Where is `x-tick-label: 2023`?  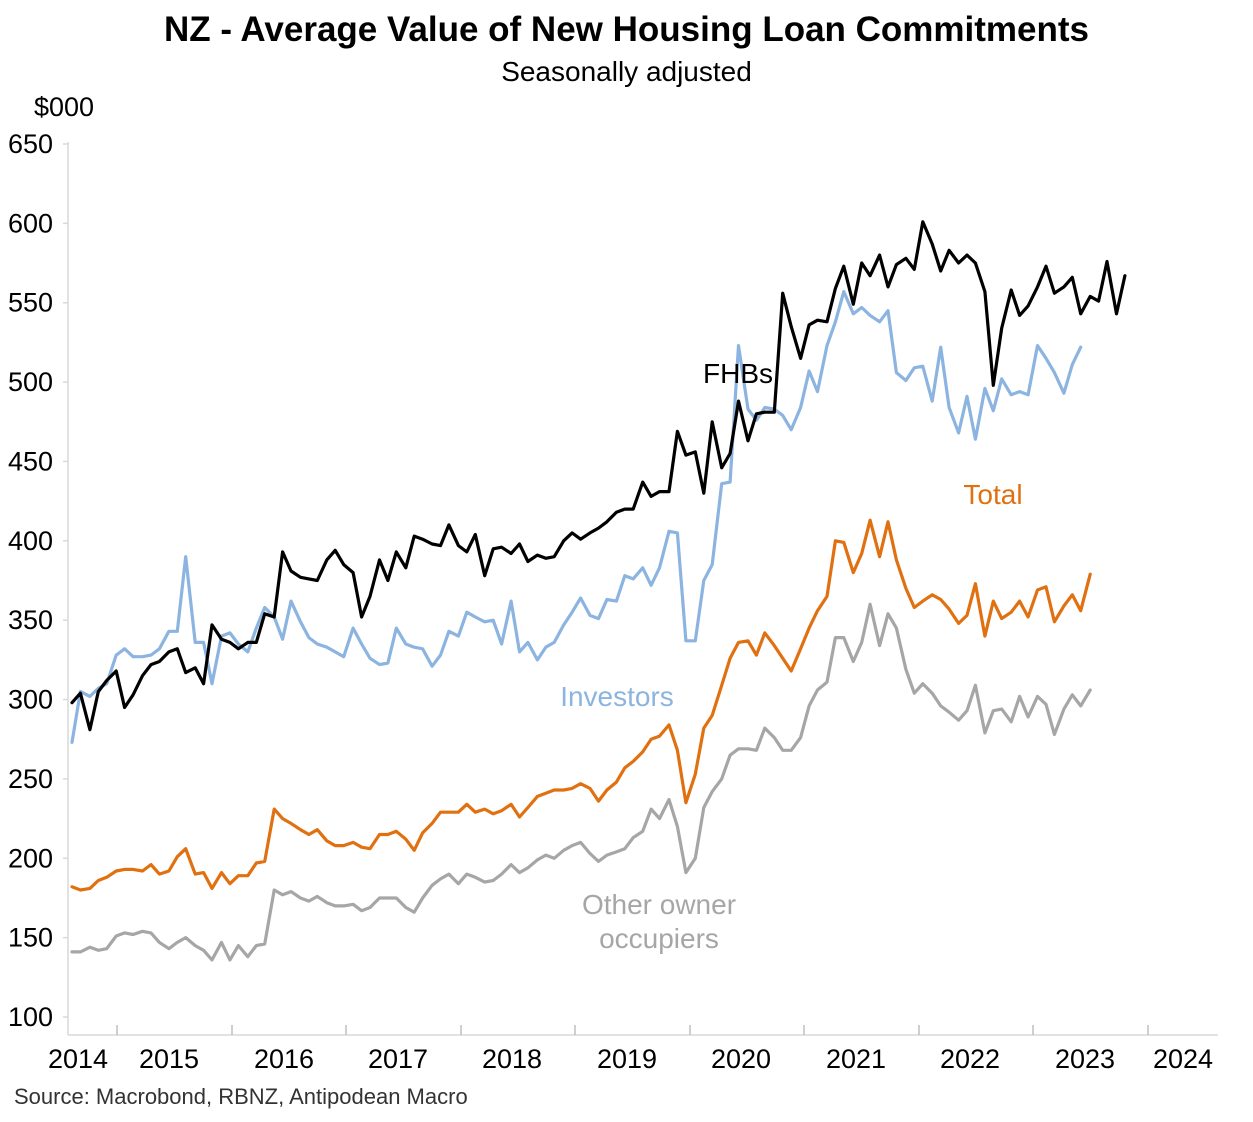
x-tick-label: 2023 is located at coordinates (1085, 1059).